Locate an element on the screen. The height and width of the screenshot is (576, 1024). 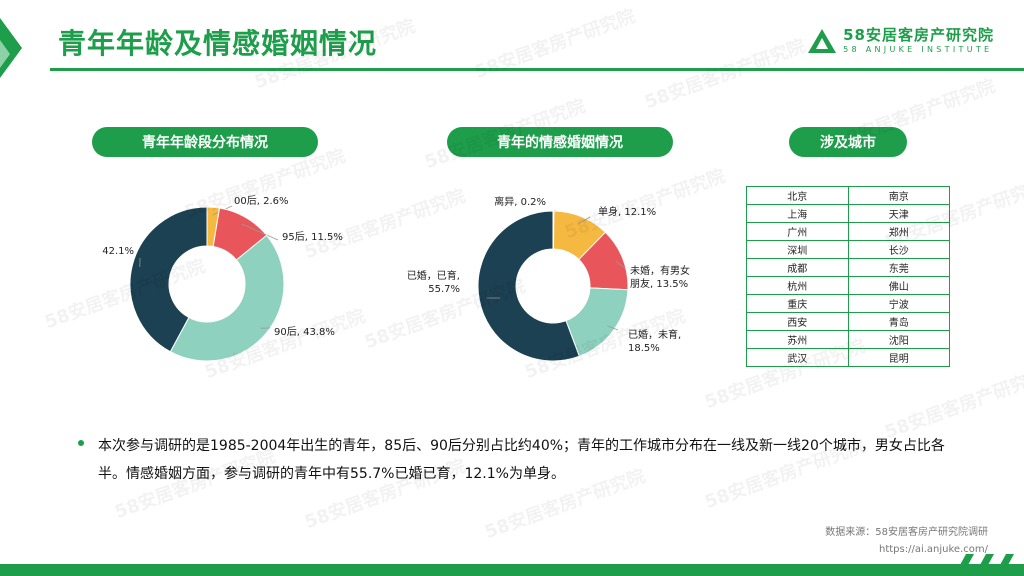
city-cell: 上海 is located at coordinates (797, 213).